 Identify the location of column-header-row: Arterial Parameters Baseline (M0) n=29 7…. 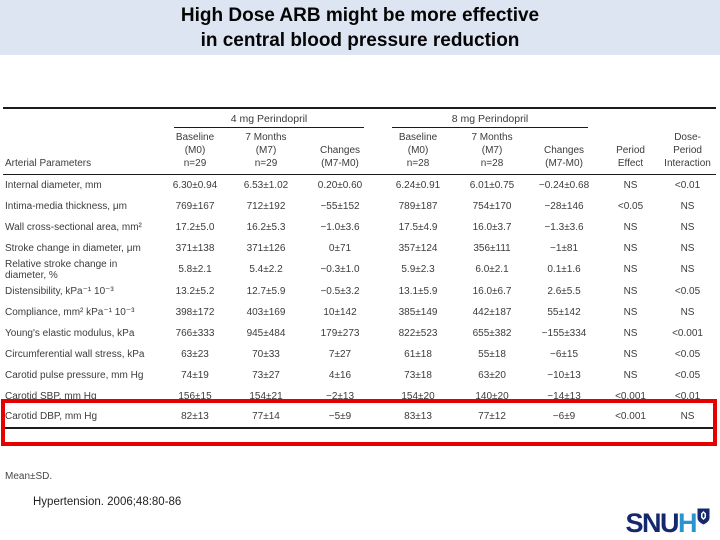
(360, 151).